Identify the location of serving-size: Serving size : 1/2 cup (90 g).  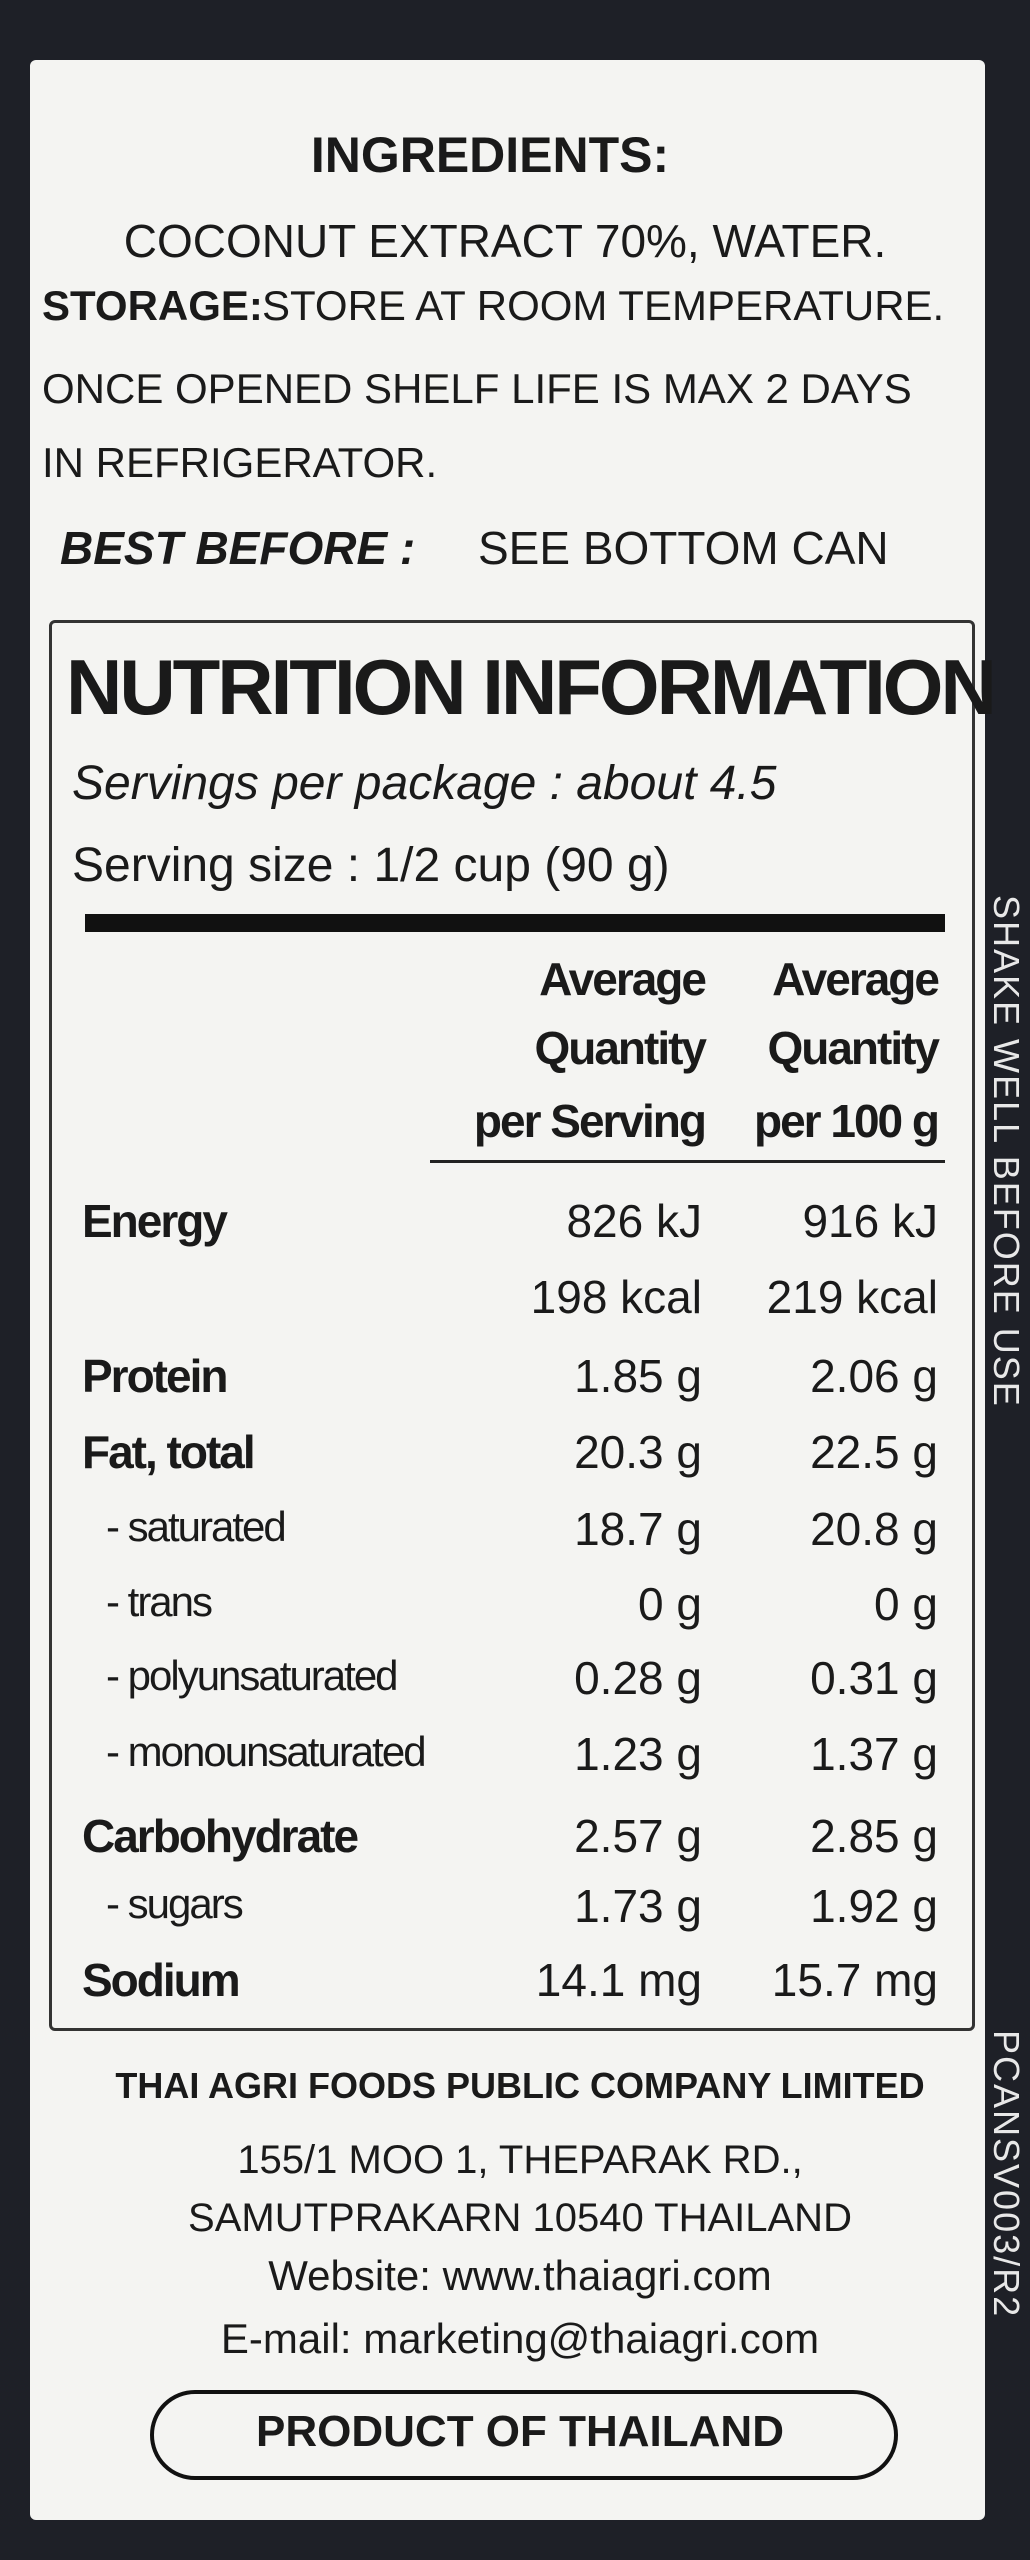
(371, 865).